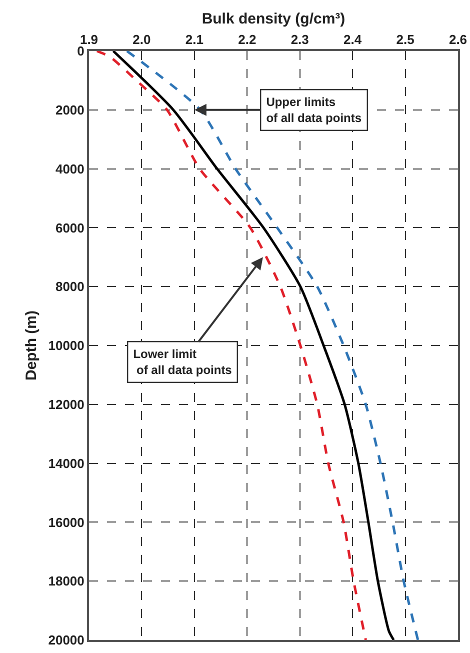 The height and width of the screenshot is (653, 470). What do you see at coordinates (274, 19) in the screenshot?
I see `x-axis-title: Bulk density (g/cm³)` at bounding box center [274, 19].